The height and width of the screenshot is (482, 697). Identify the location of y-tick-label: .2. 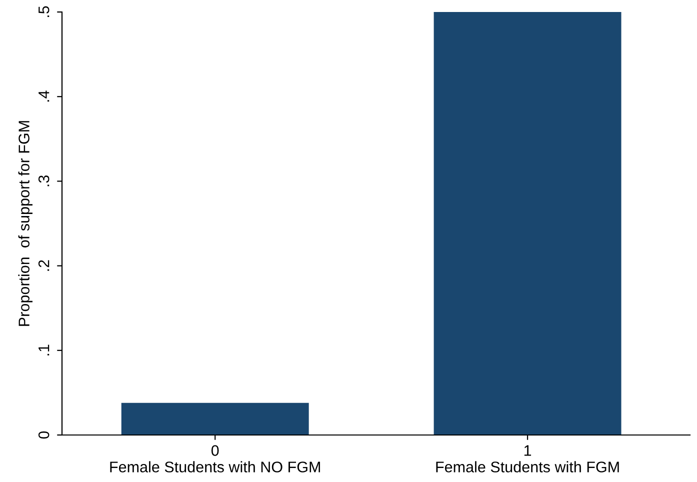
(44, 265).